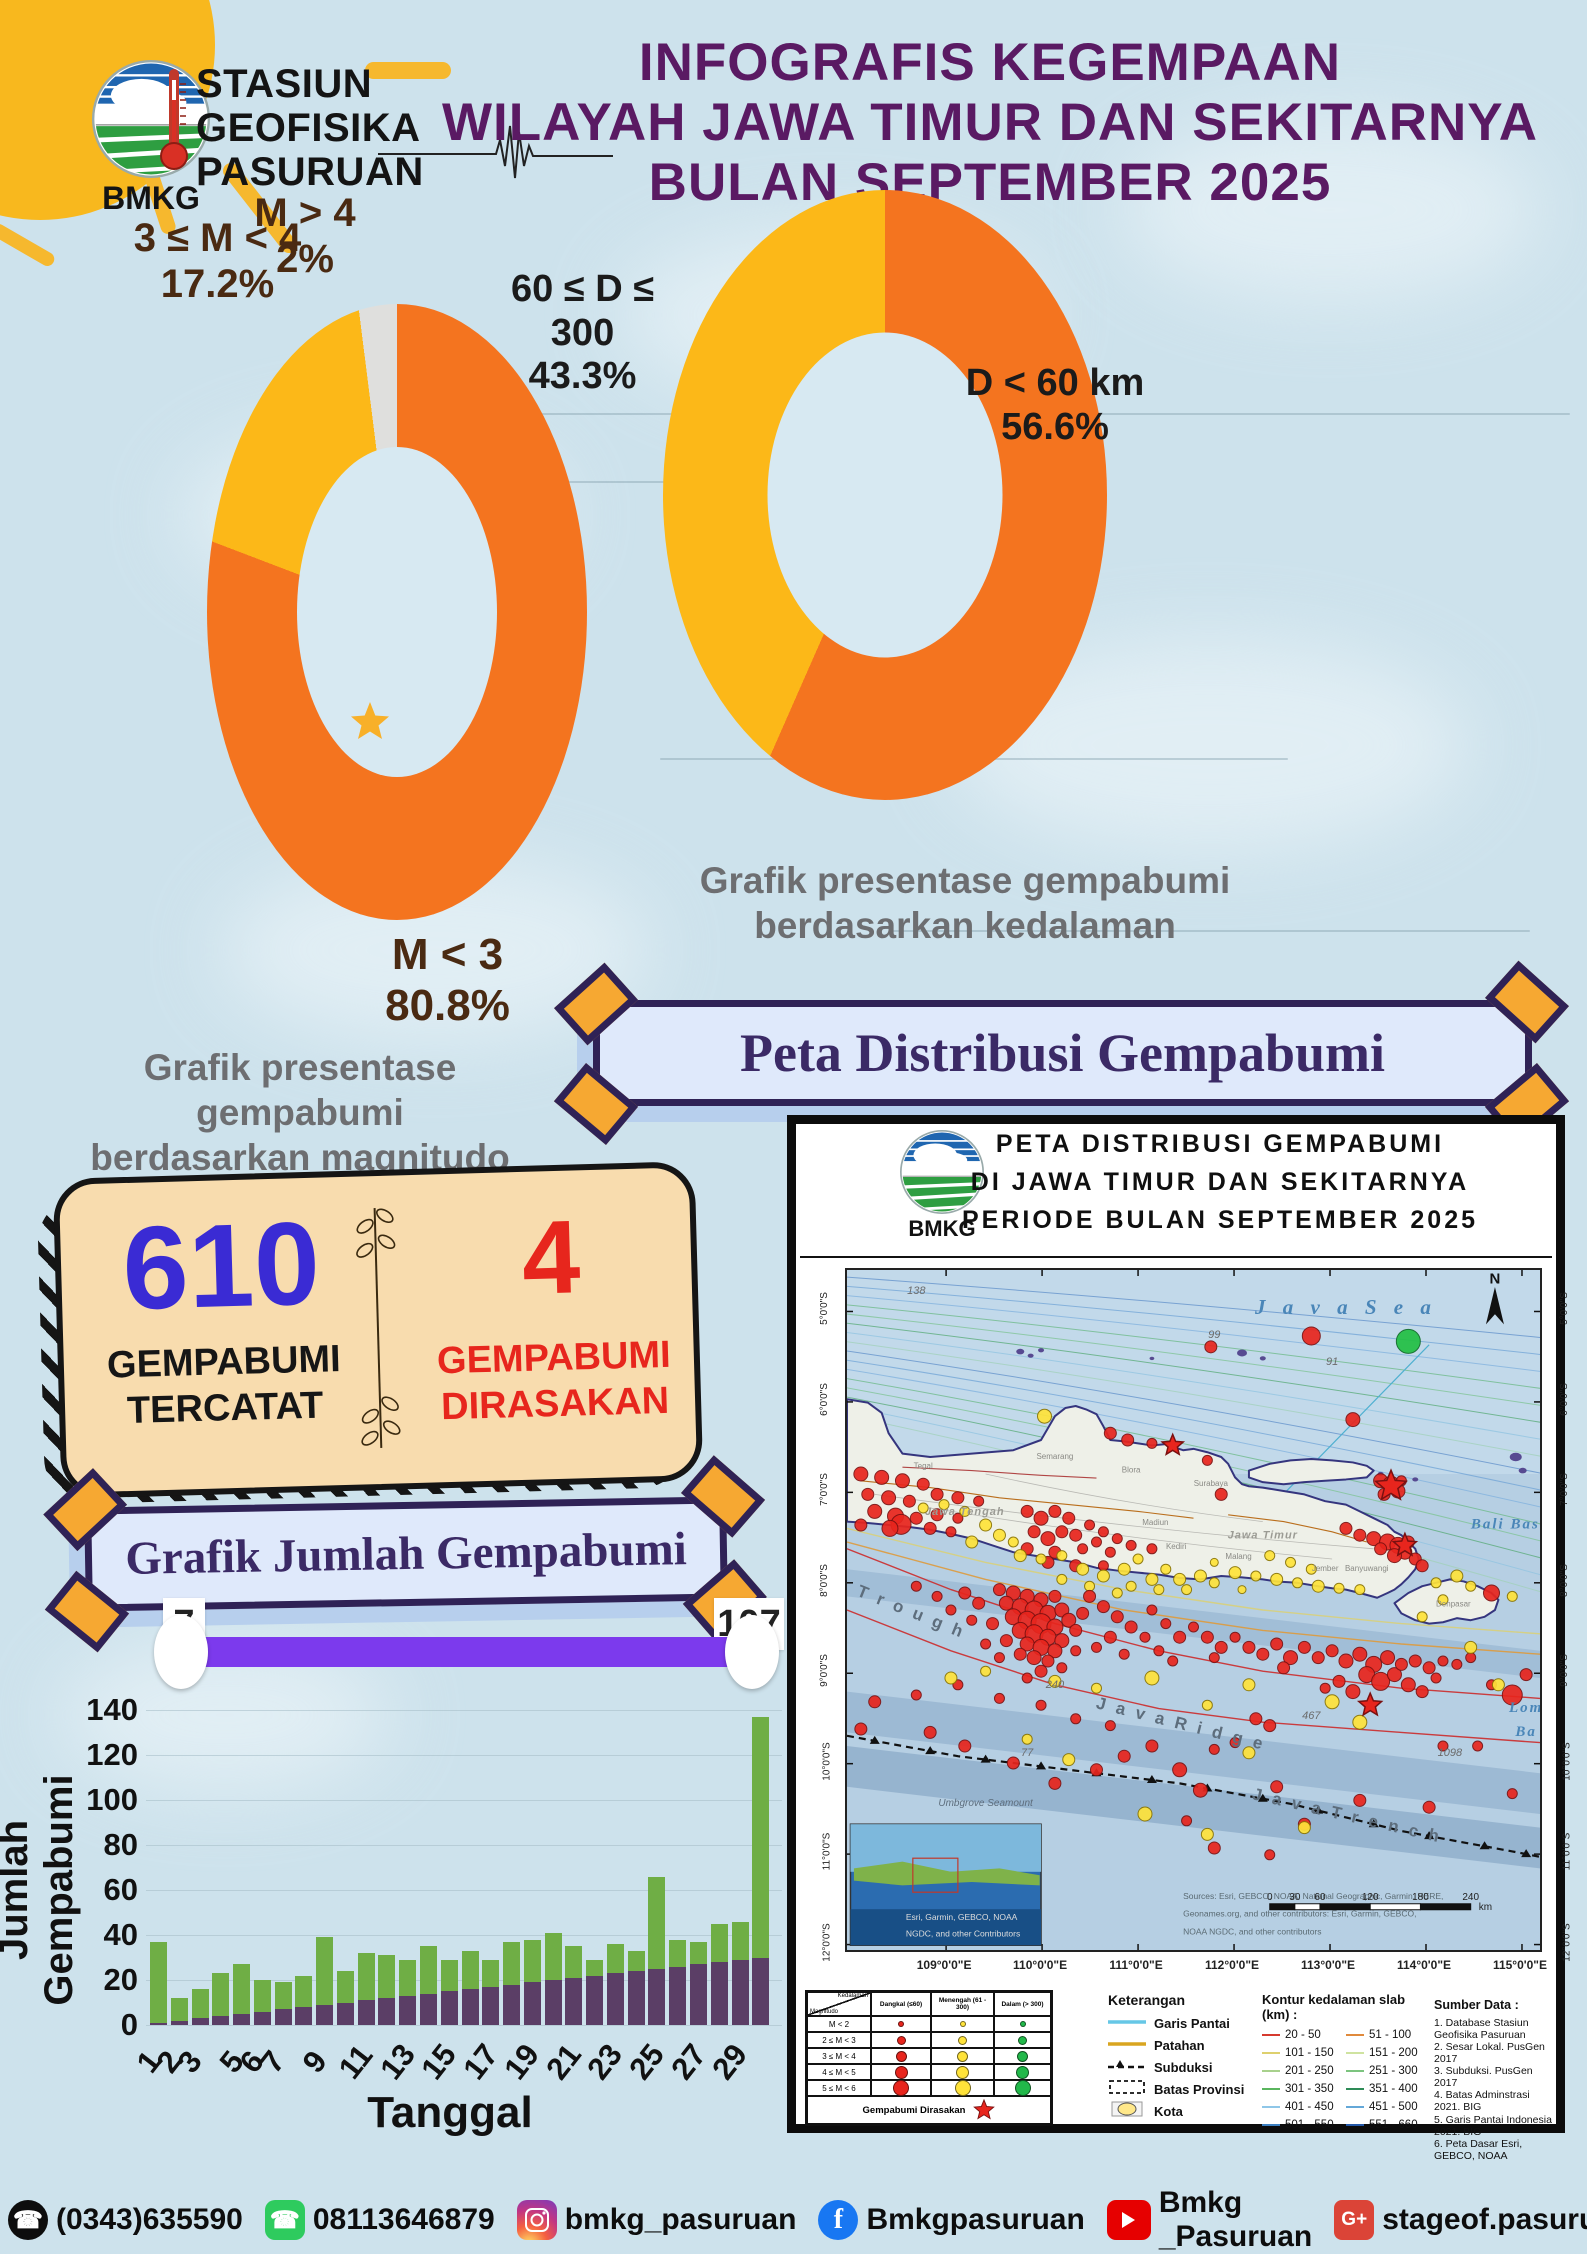 This screenshot has height=2254, width=1587. Describe the element at coordinates (1054, 1456) in the screenshot. I see `map-label: Semarang` at that location.